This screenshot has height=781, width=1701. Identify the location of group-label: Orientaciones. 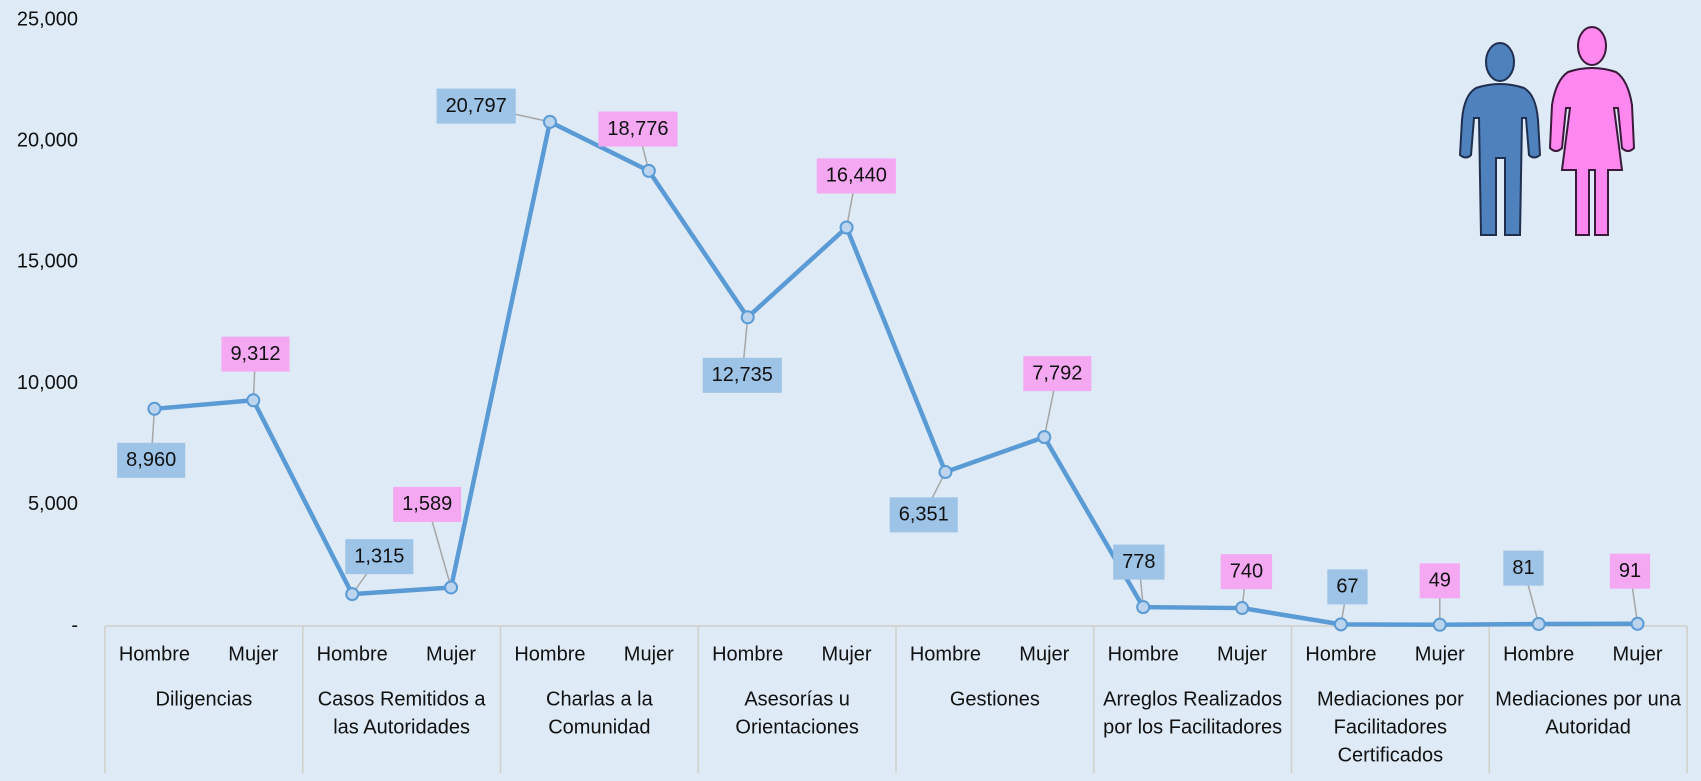
(796, 727).